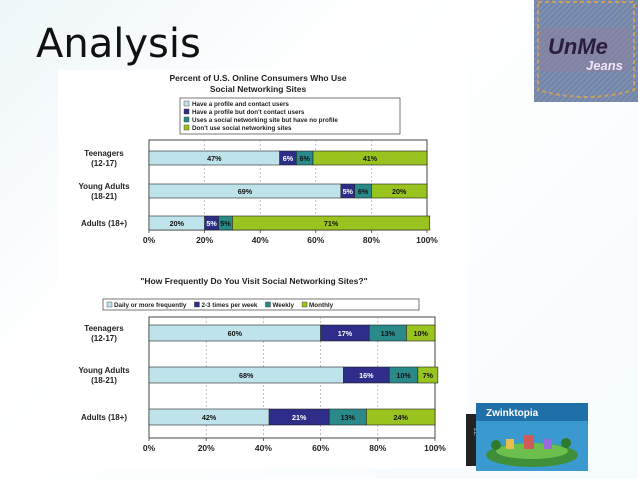 The image size is (638, 479). What do you see at coordinates (263, 448) in the screenshot?
I see `c2-tick-label: 40%` at bounding box center [263, 448].